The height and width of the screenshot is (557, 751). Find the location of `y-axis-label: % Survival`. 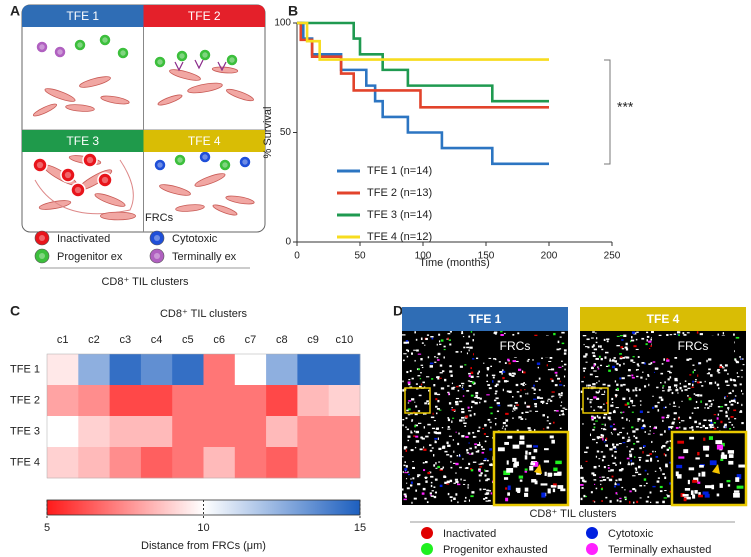

y-axis-label: % Survival is located at coordinates (268, 133).